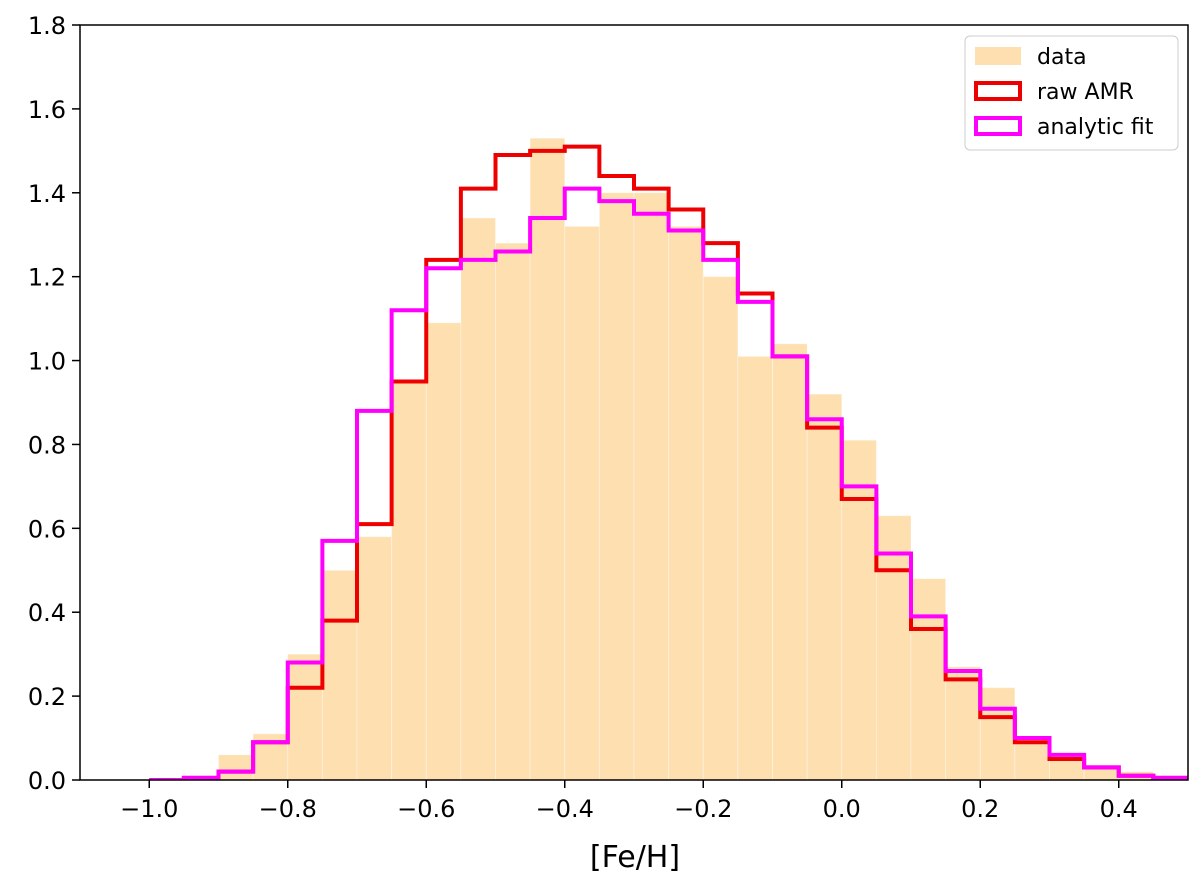  What do you see at coordinates (47, 781) in the screenshot?
I see `y-tick-label: 0.0` at bounding box center [47, 781].